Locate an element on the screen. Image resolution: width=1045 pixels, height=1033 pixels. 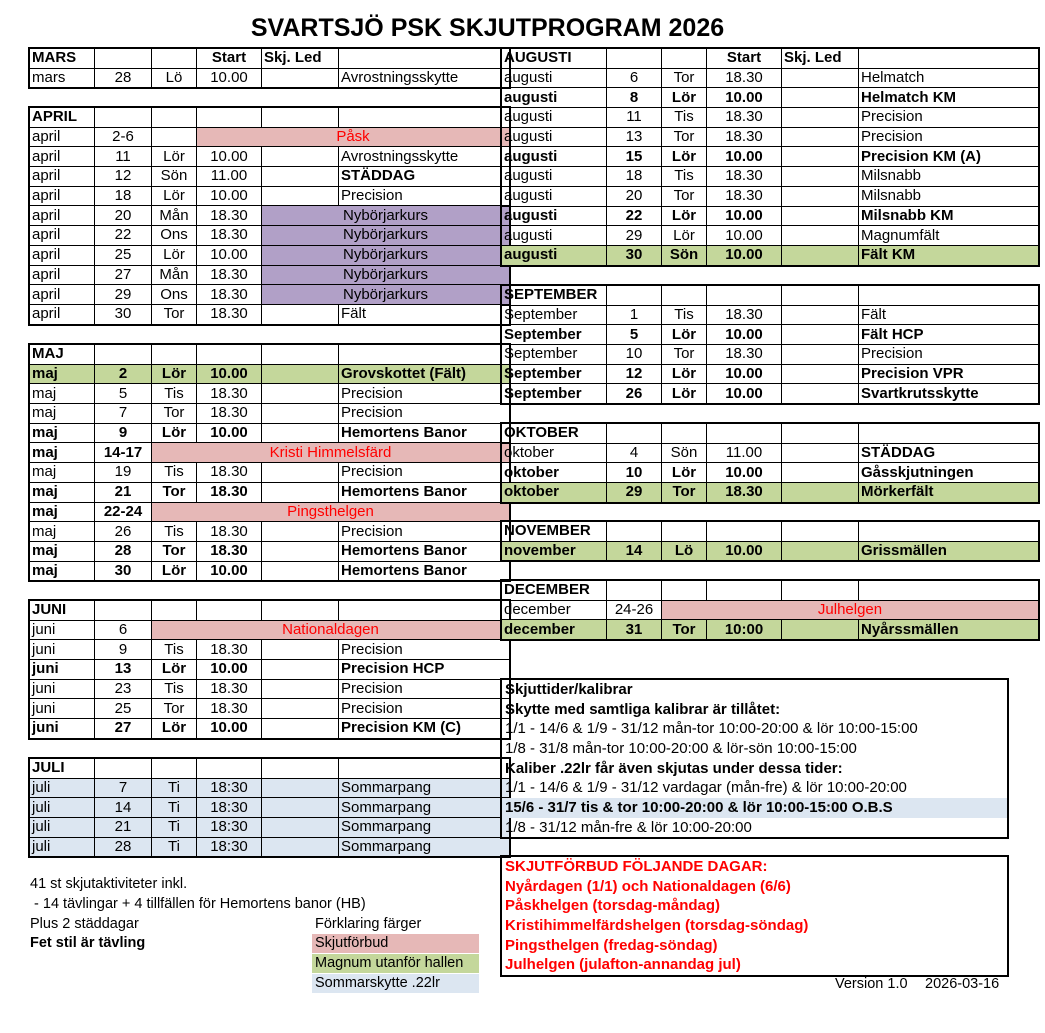
ban-heading: SKJUTFÖRBUD FÖLJANDE DAGAR: is located at coordinates (636, 866).